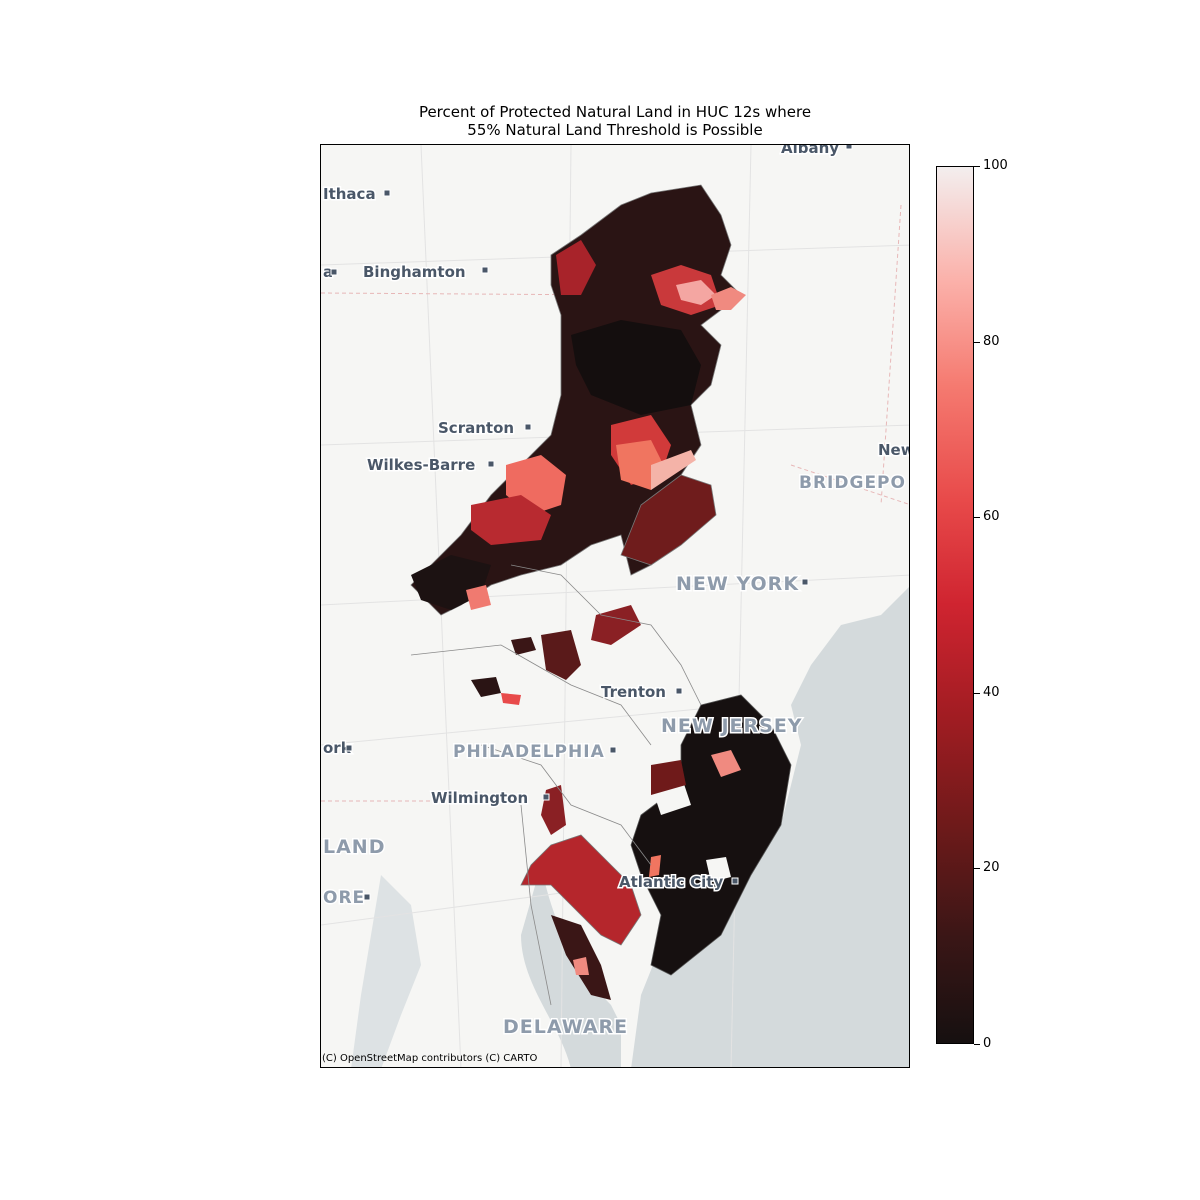 The image size is (1200, 1200). I want to click on label-trenton: Trenton, so click(633, 692).